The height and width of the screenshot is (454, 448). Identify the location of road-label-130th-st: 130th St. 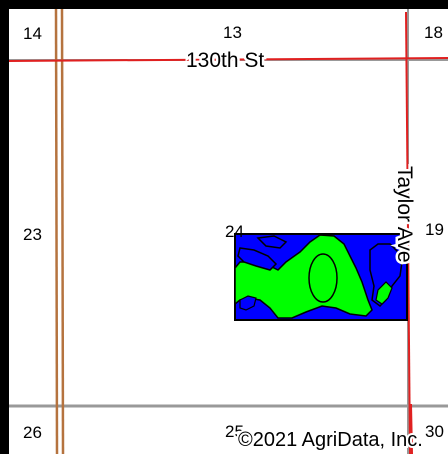
(225, 60).